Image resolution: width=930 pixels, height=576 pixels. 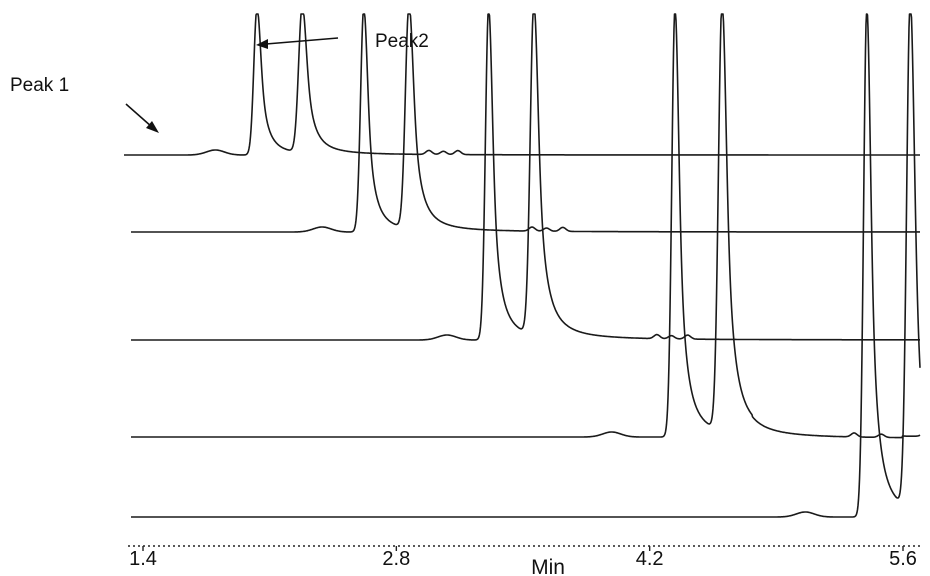 What do you see at coordinates (39, 85) in the screenshot?
I see `annotation-peak-1-label: Peak 1` at bounding box center [39, 85].